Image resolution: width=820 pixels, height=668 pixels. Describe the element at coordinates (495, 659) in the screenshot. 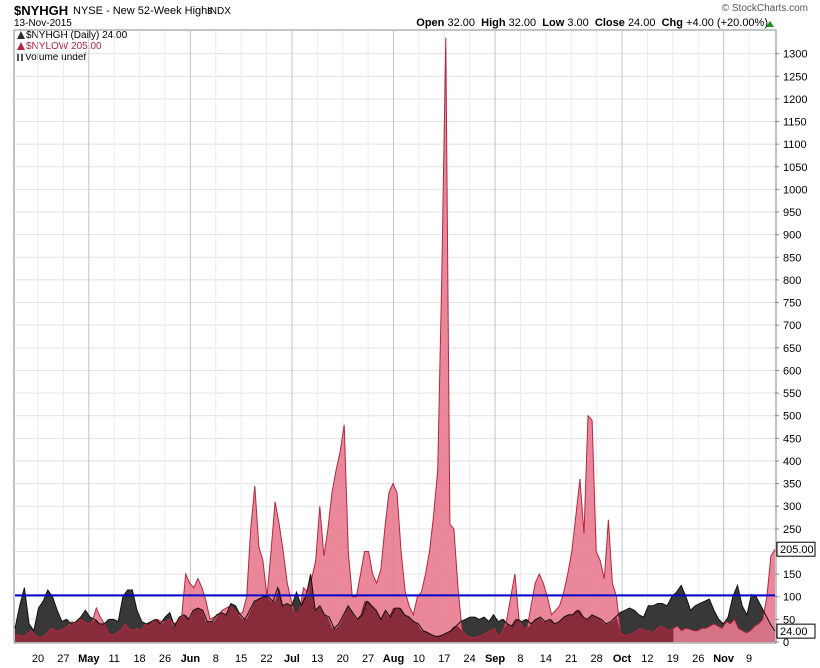

I see `x-tick-label: Sep` at that location.